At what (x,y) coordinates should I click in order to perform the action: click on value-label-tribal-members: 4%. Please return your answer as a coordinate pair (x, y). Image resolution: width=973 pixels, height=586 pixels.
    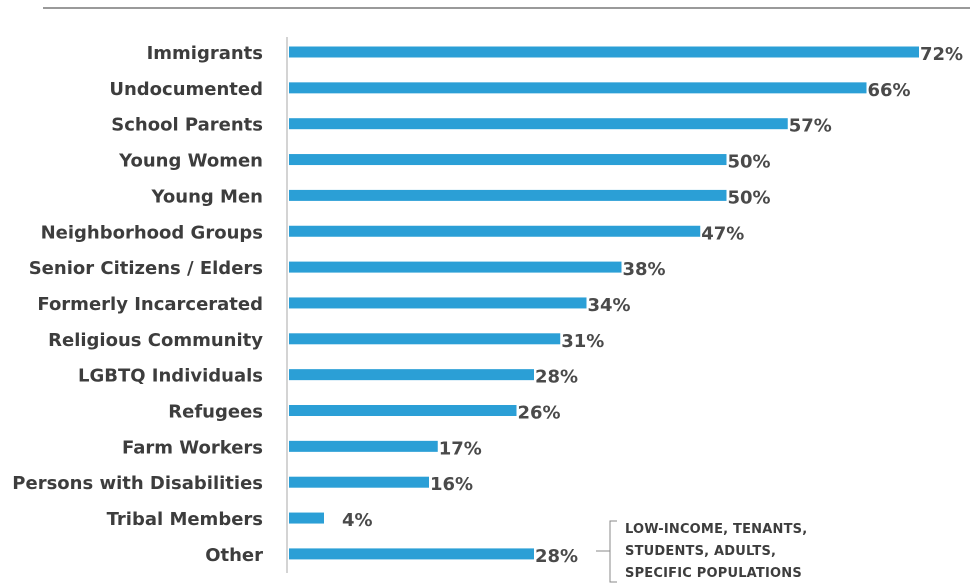
    Looking at the image, I should click on (357, 520).